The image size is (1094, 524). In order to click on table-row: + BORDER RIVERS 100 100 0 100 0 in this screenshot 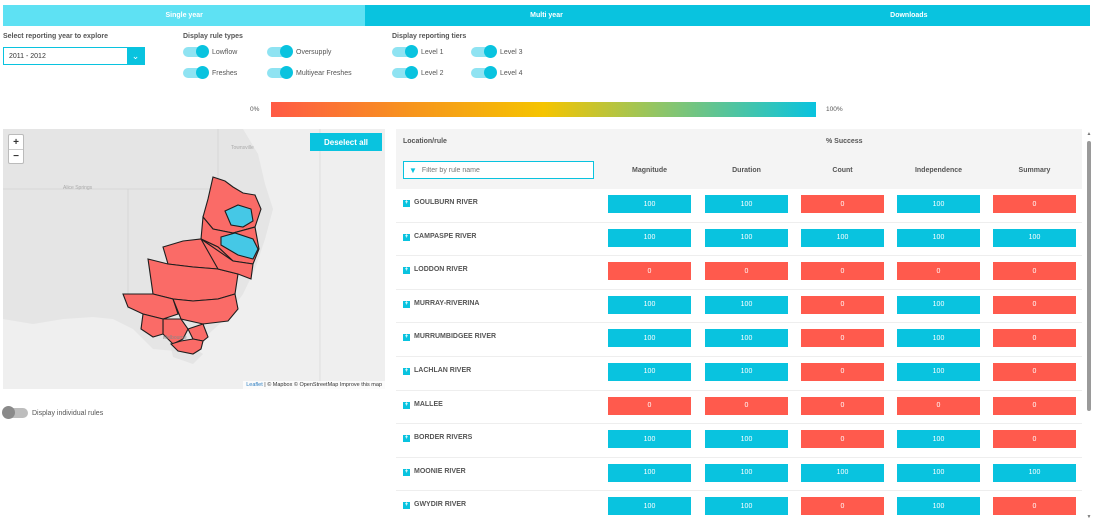, I will do `click(739, 441)`.